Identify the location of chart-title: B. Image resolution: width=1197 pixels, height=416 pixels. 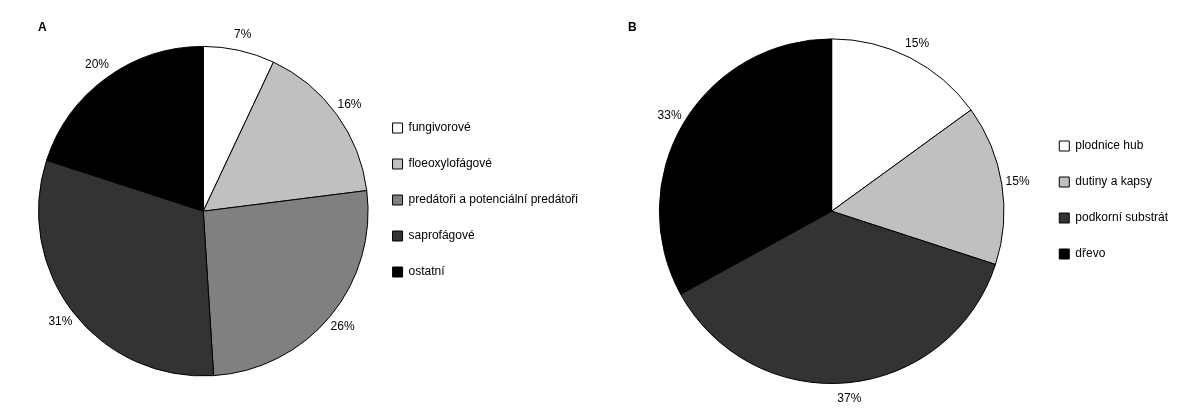
(632, 26).